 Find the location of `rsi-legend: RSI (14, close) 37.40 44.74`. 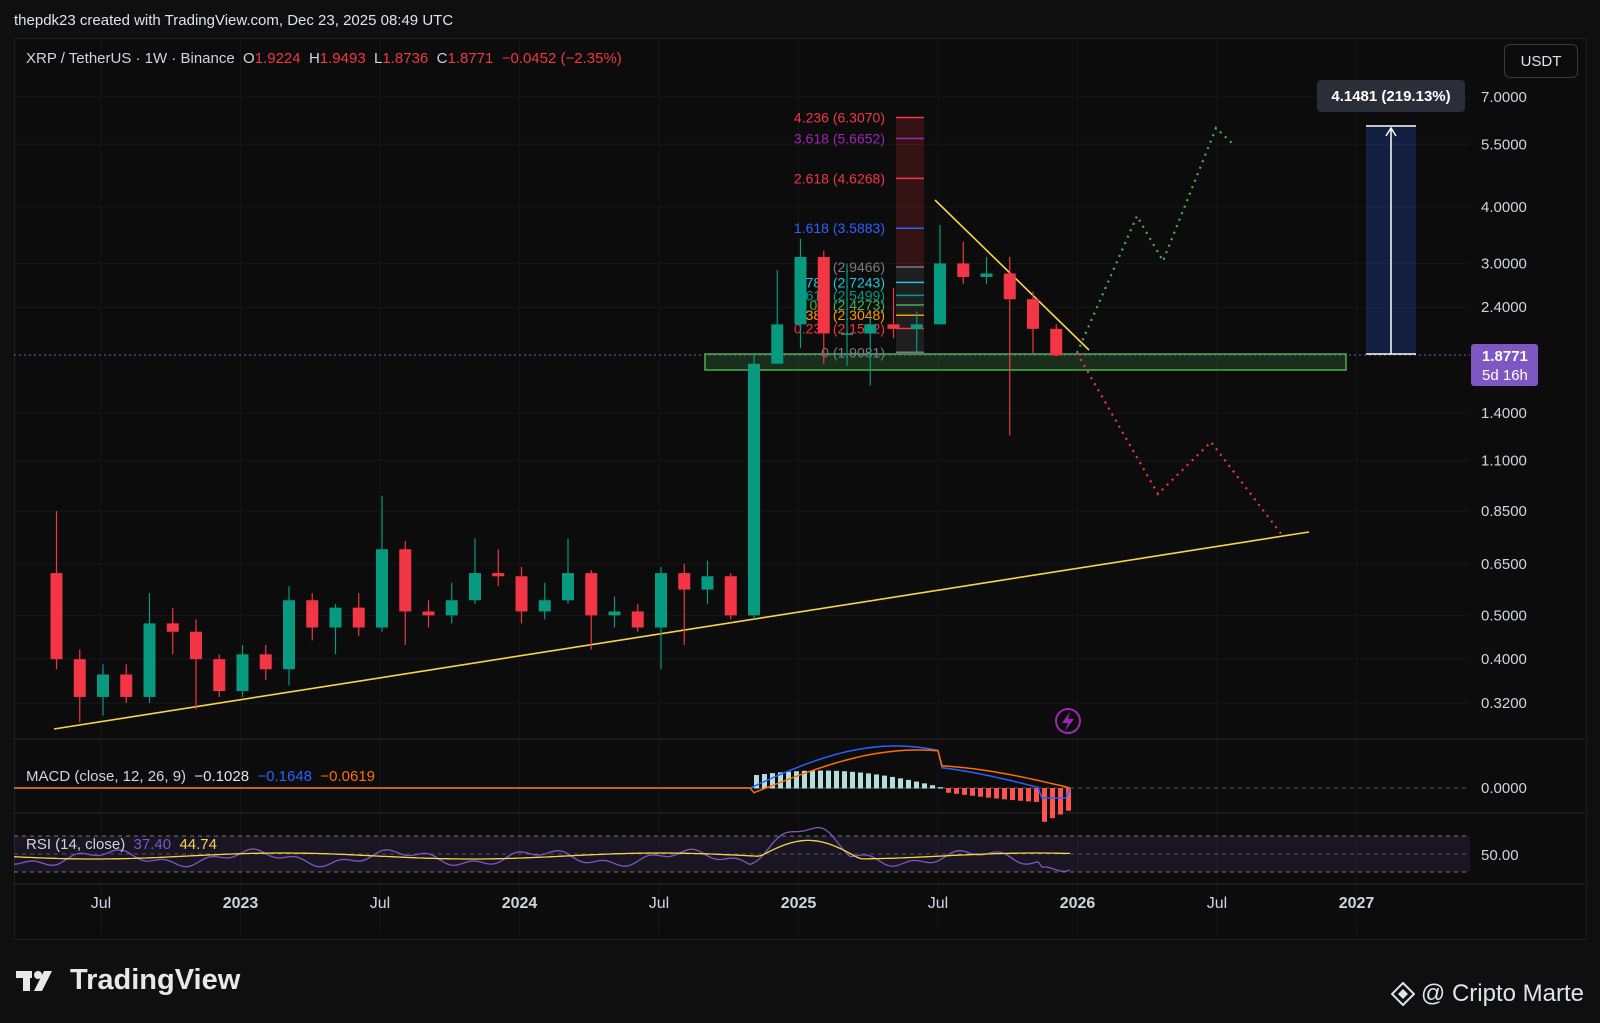

rsi-legend: RSI (14, close) 37.40 44.74 is located at coordinates (121, 844).